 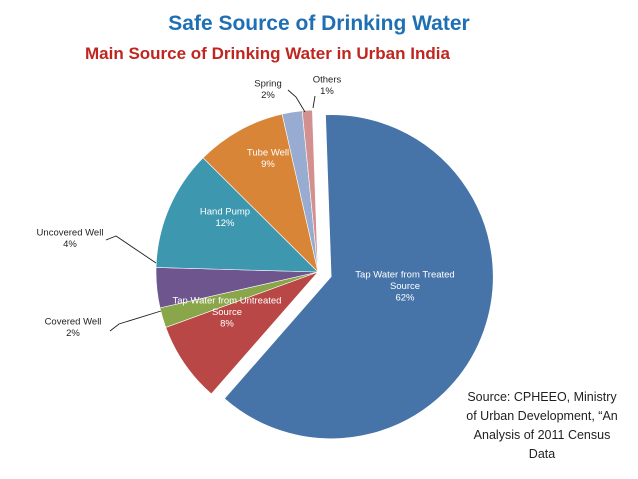 I want to click on pie-slice-hand-pump, so click(x=237, y=215).